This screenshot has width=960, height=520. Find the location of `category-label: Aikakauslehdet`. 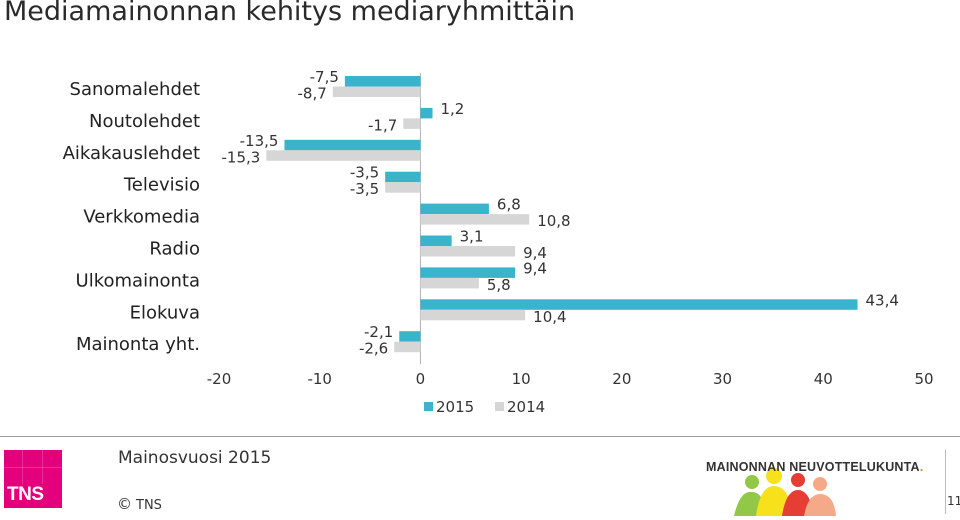

category-label: Aikakauslehdet is located at coordinates (131, 153).